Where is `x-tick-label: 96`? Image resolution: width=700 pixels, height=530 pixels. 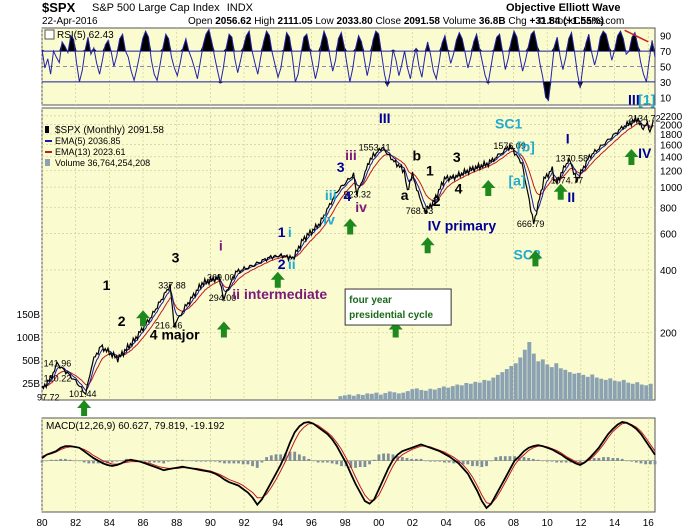 x-tick-label: 96 is located at coordinates (312, 523).